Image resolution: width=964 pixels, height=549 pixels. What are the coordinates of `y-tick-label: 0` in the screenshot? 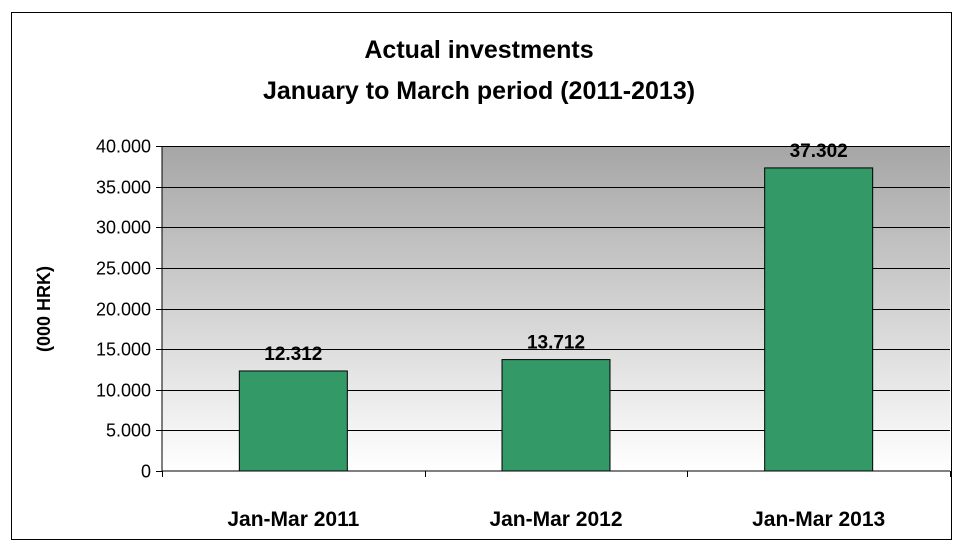 It's located at (146, 472).